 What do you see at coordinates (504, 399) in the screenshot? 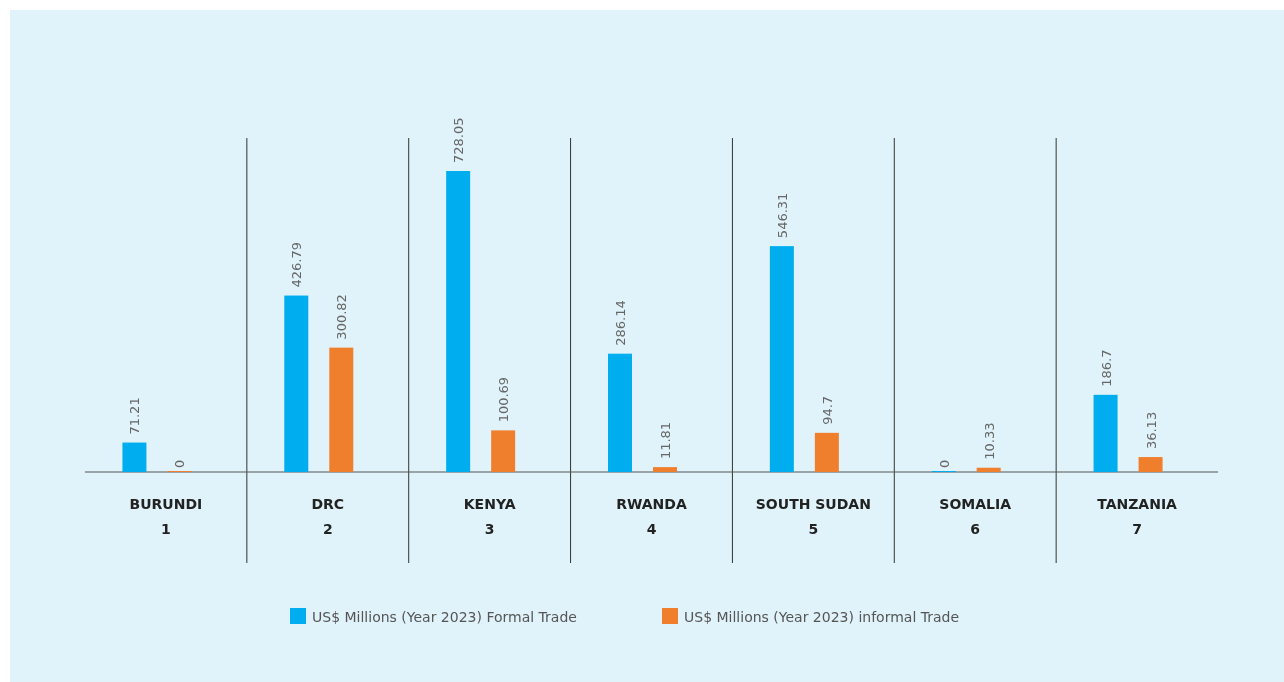
I see `data-label: 100.69` at bounding box center [504, 399].